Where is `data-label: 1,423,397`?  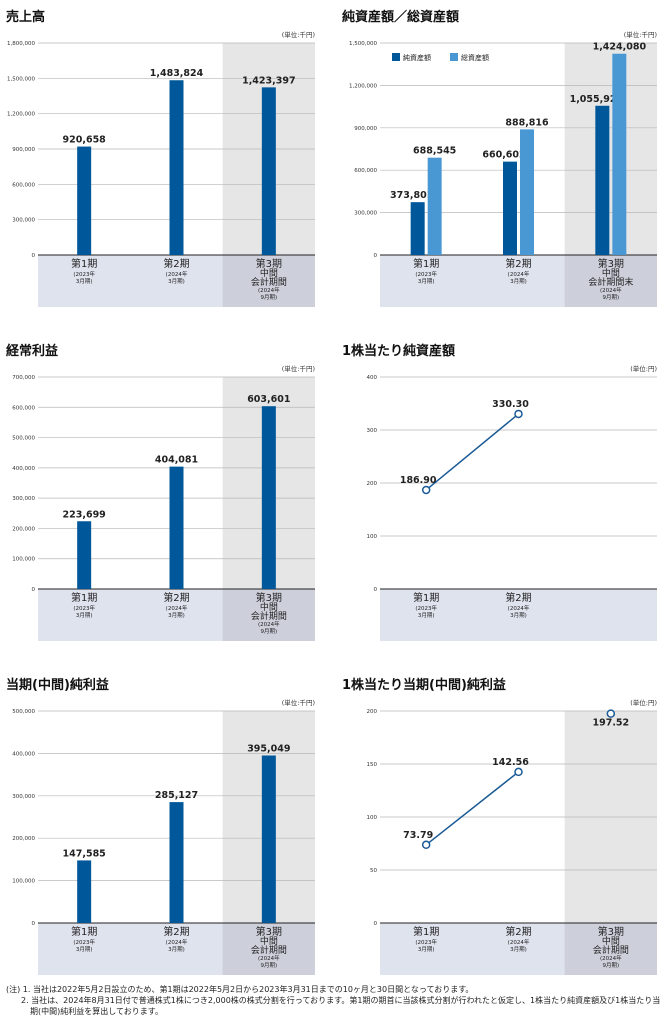 data-label: 1,423,397 is located at coordinates (269, 80).